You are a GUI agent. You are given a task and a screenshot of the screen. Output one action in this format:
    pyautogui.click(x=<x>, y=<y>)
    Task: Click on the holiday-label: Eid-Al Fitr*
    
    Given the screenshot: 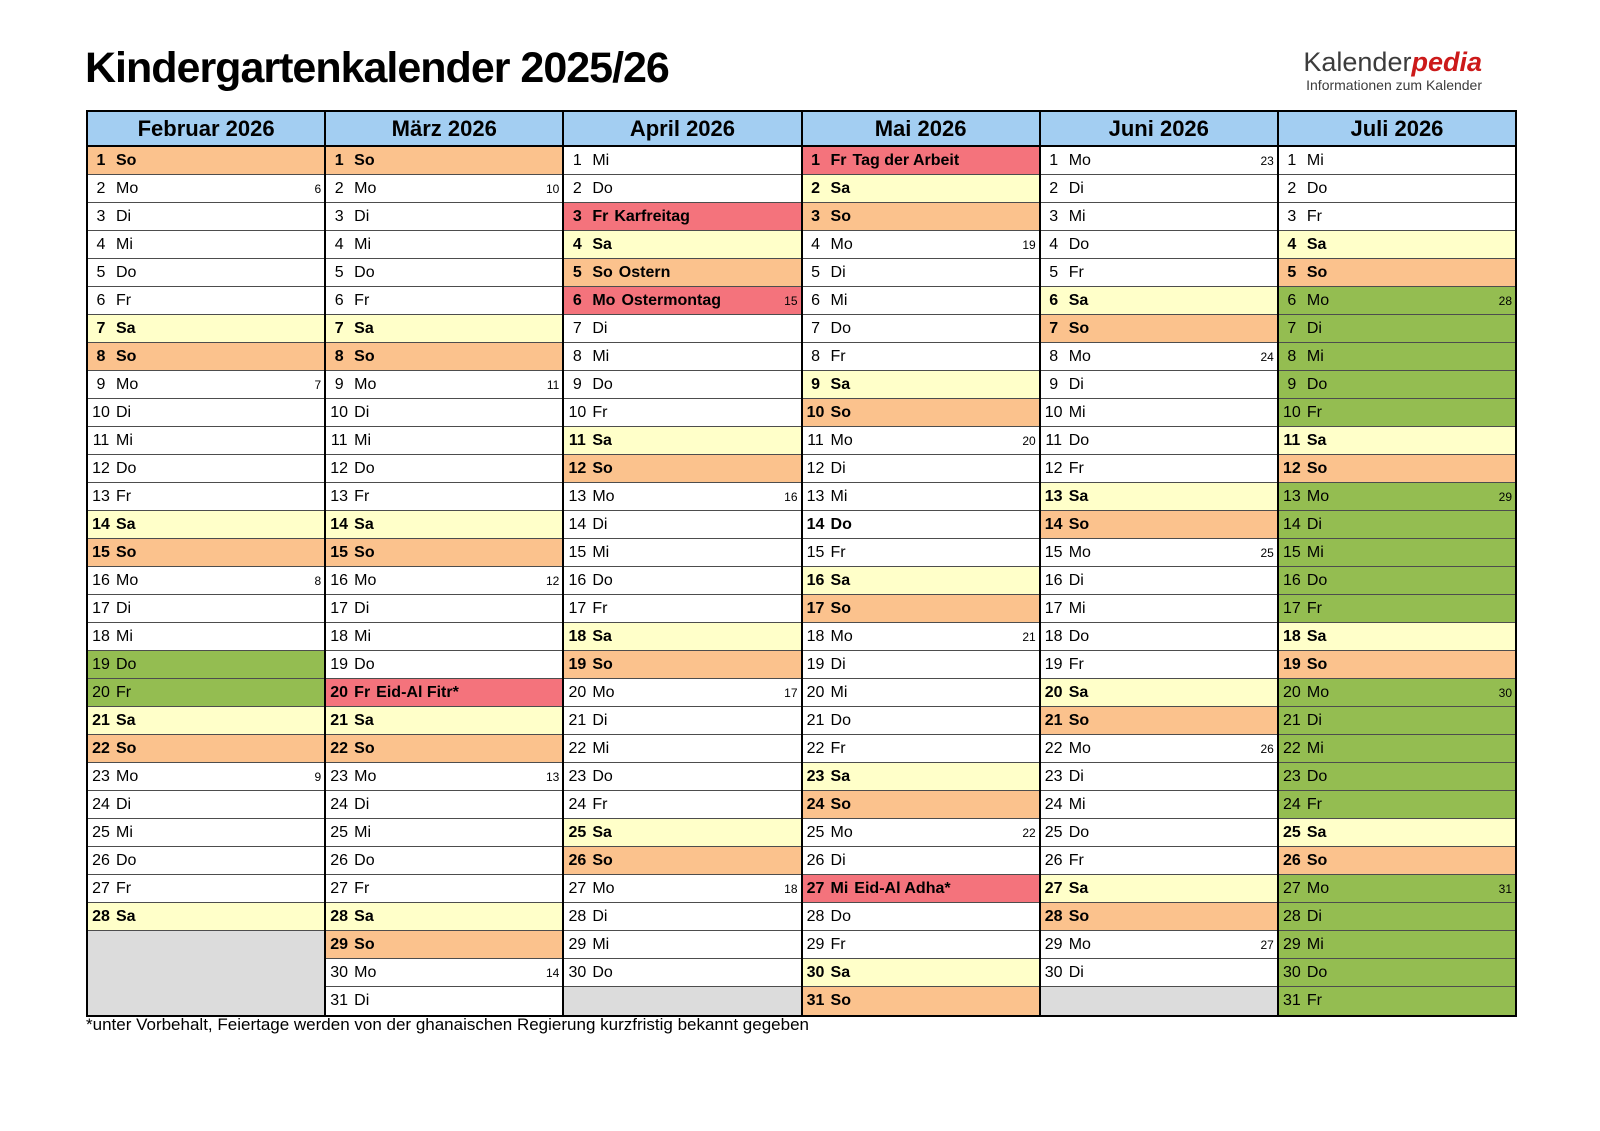 What is the action you would take?
    pyautogui.click(x=417, y=692)
    